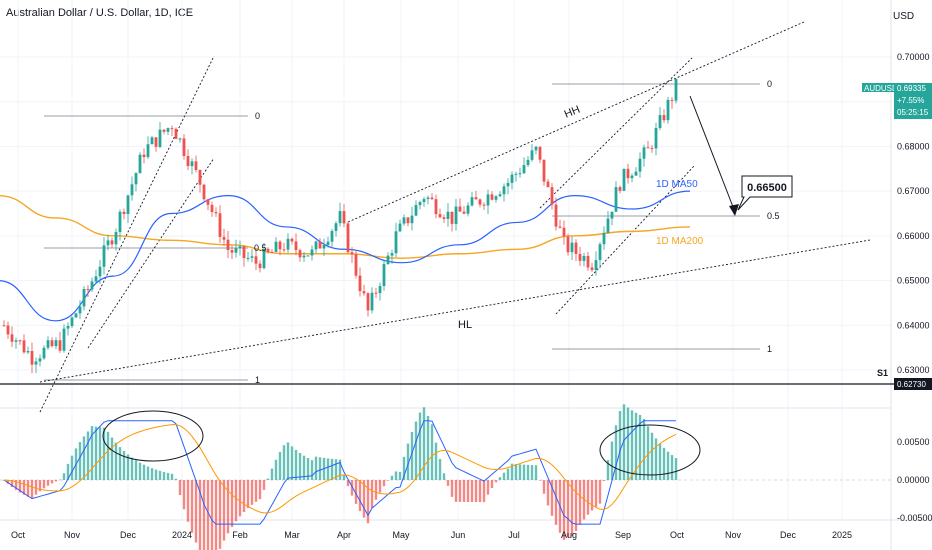  What do you see at coordinates (151, 253) in the screenshot?
I see `left-channel-lower` at bounding box center [151, 253].